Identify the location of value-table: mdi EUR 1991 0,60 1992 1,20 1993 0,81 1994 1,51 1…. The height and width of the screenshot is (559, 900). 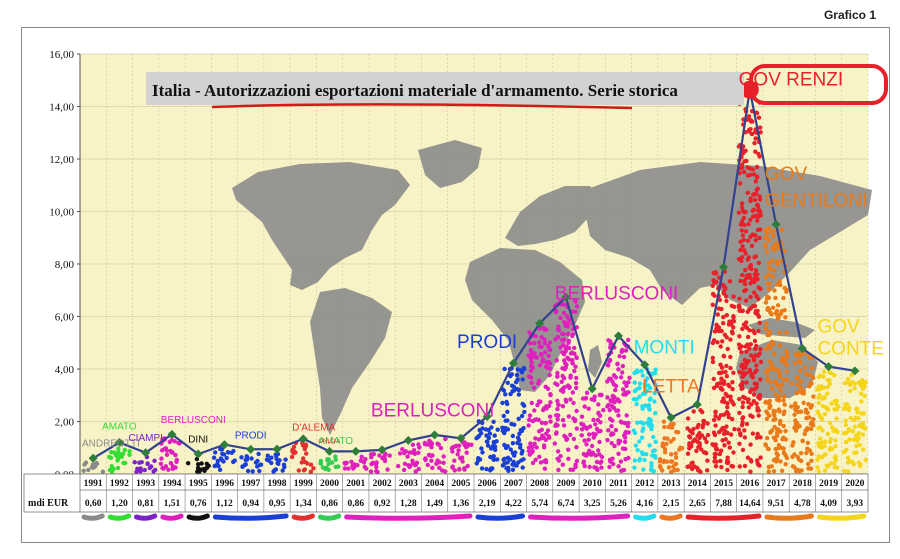
(446, 493).